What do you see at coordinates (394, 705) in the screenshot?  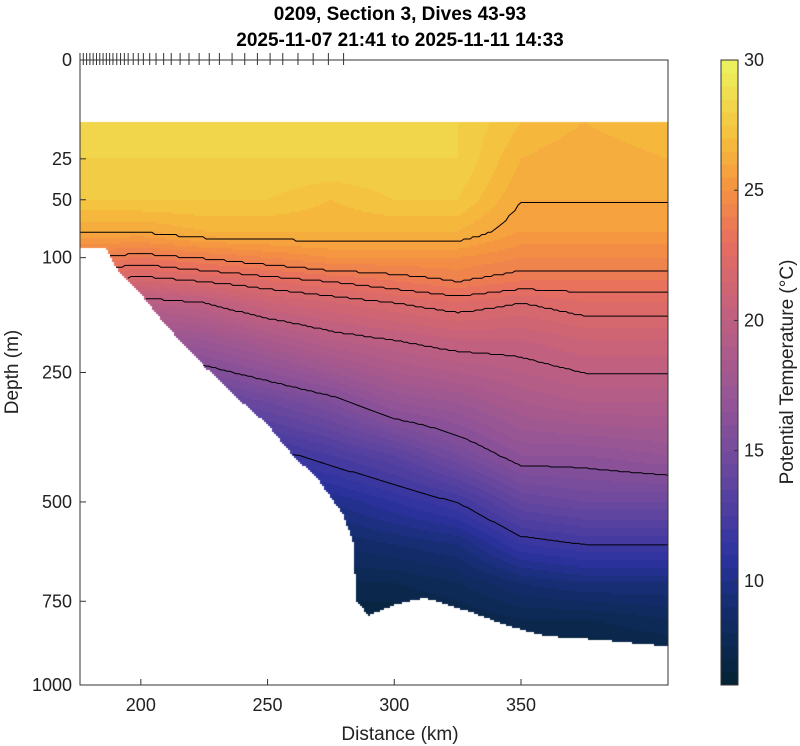 I see `x-tick-label: 300` at bounding box center [394, 705].